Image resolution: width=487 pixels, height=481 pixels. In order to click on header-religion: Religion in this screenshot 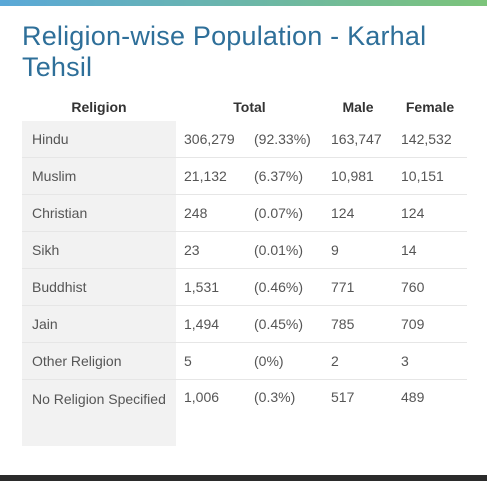, I will do `click(99, 106)`.